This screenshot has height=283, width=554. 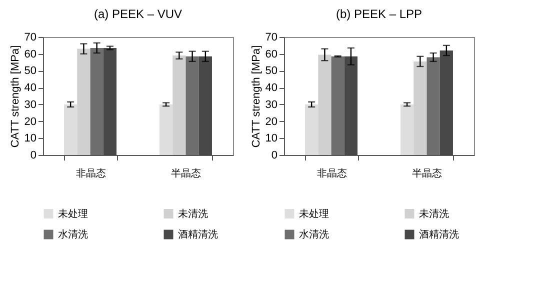 I want to click on chart-title: (b) PEEK – LPP, so click(x=379, y=14).